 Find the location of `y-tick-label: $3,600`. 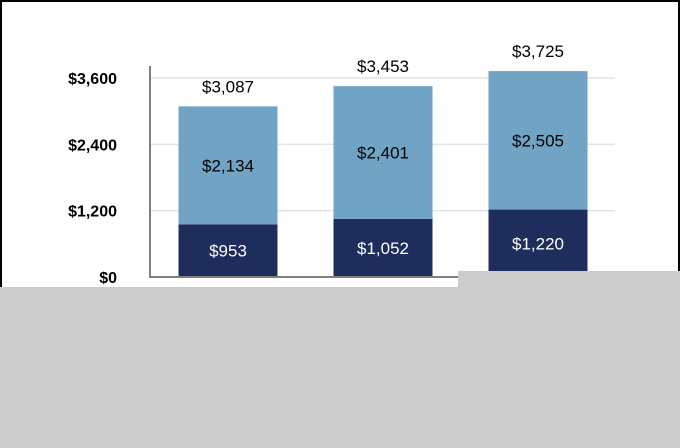

y-tick-label: $3,600 is located at coordinates (92, 79).